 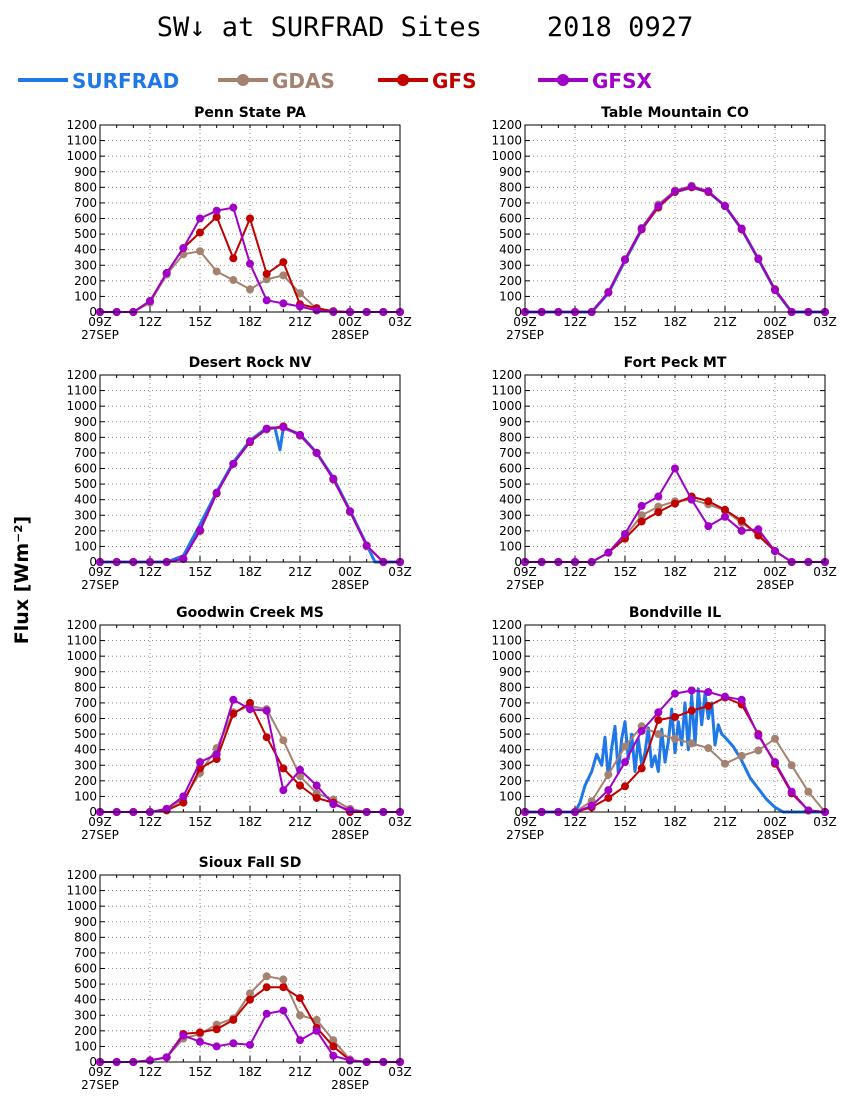 I want to click on y-tick-label: 400, so click(x=85, y=750).